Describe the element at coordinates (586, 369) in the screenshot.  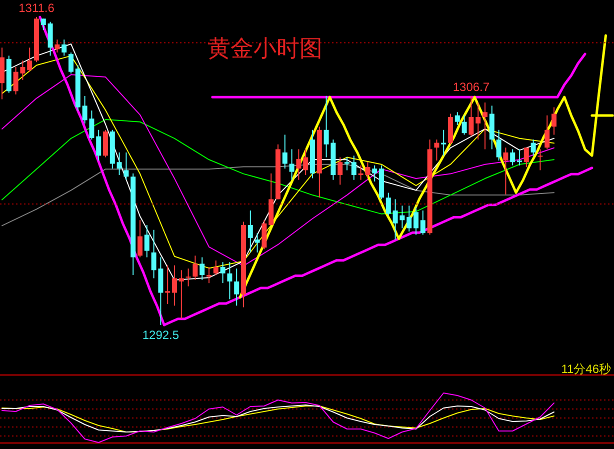
I see `text: 11分46秒` at that location.